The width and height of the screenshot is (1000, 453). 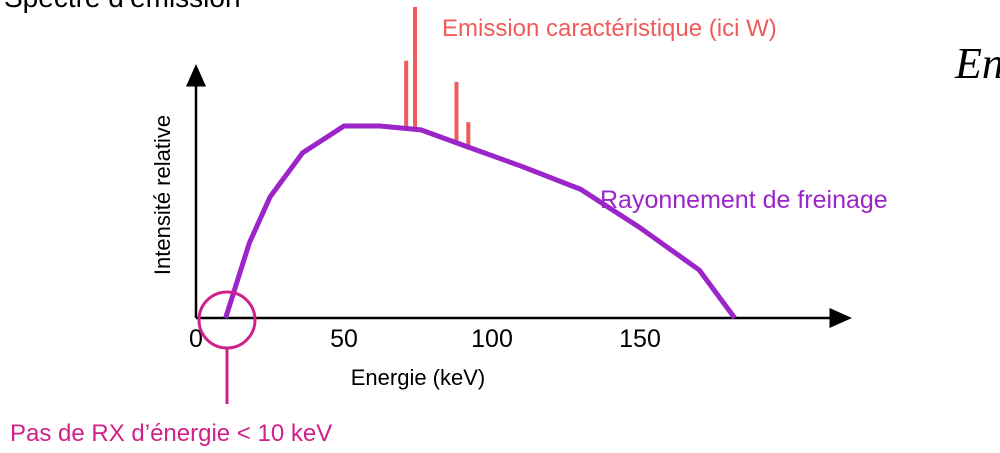 What do you see at coordinates (344, 339) in the screenshot?
I see `x-tick-label: 50` at bounding box center [344, 339].